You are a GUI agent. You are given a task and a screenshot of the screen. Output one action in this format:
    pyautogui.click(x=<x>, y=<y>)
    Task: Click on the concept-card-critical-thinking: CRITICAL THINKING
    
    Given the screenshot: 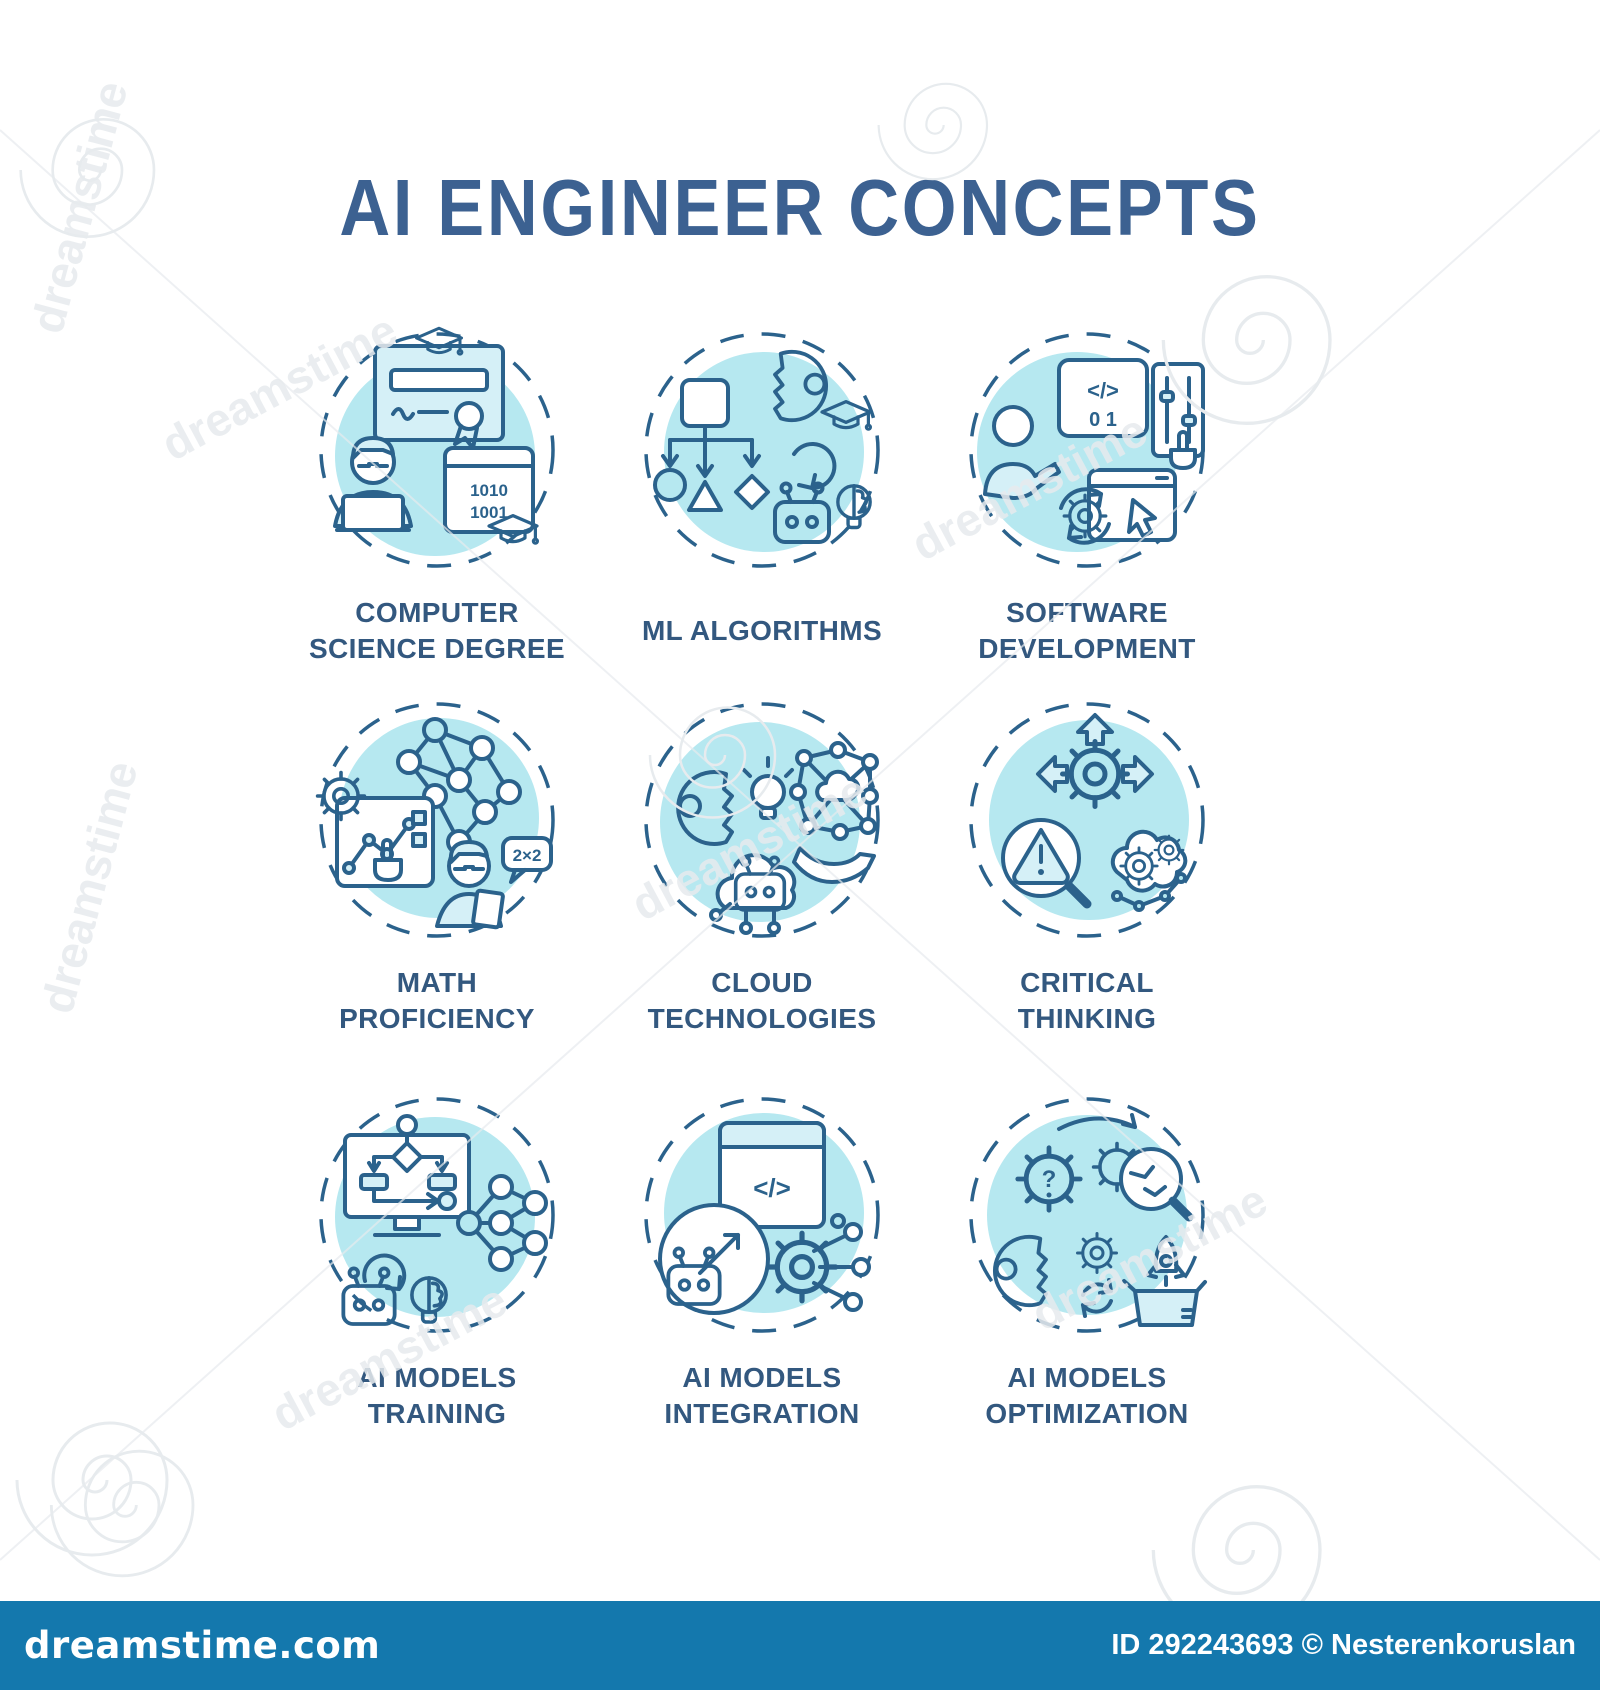 What is the action you would take?
    pyautogui.click(x=1087, y=869)
    